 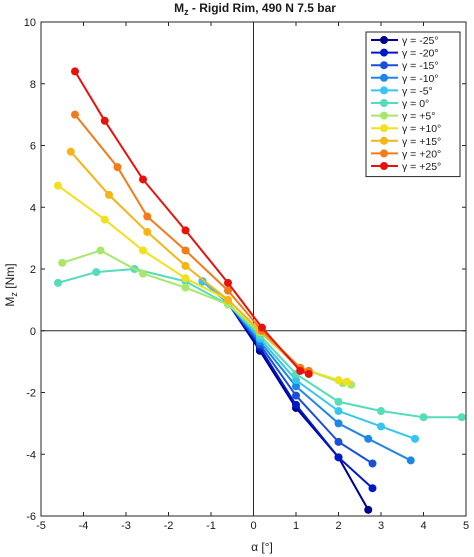 I want to click on y-tick-label: 8, so click(x=33, y=85).